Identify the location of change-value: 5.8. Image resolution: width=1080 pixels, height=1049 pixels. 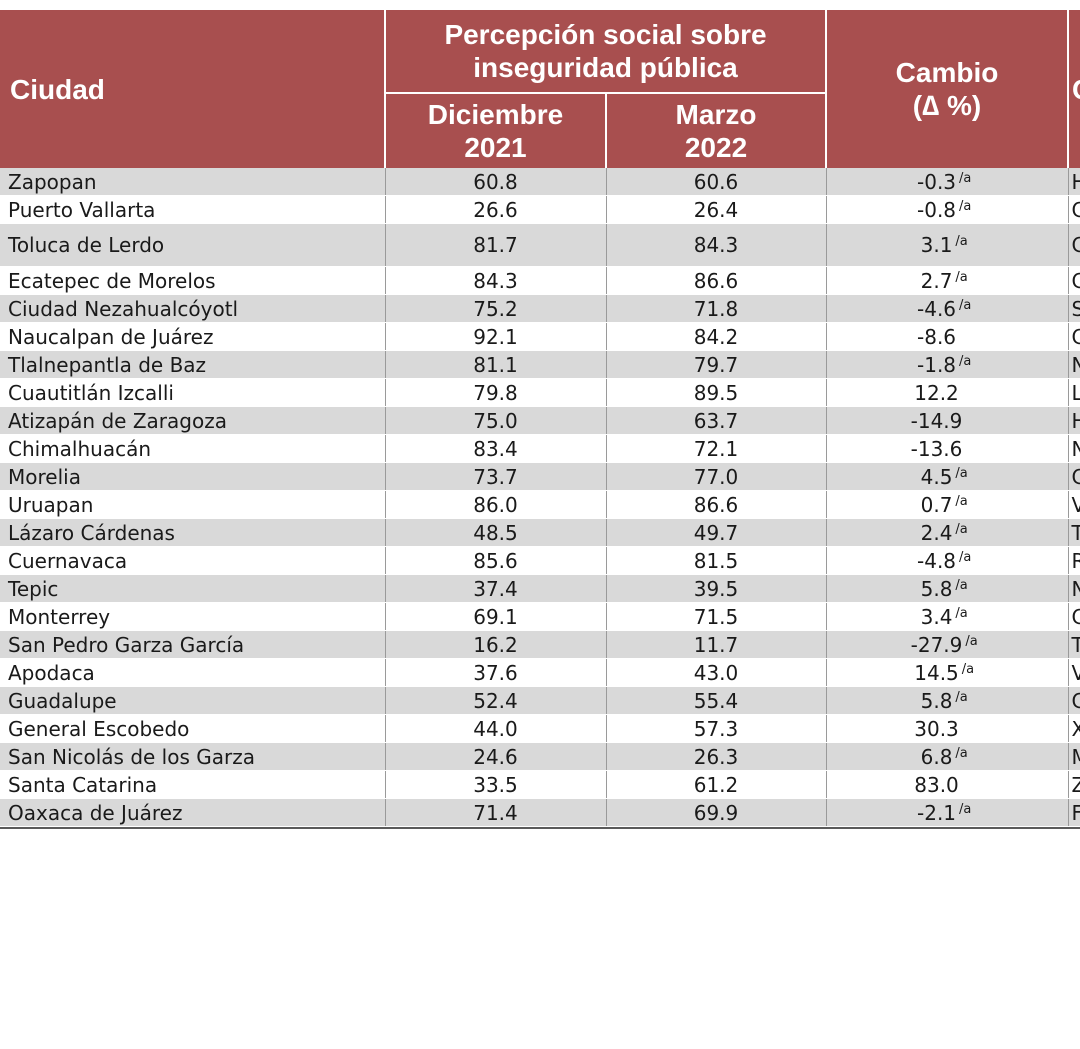
(936, 700).